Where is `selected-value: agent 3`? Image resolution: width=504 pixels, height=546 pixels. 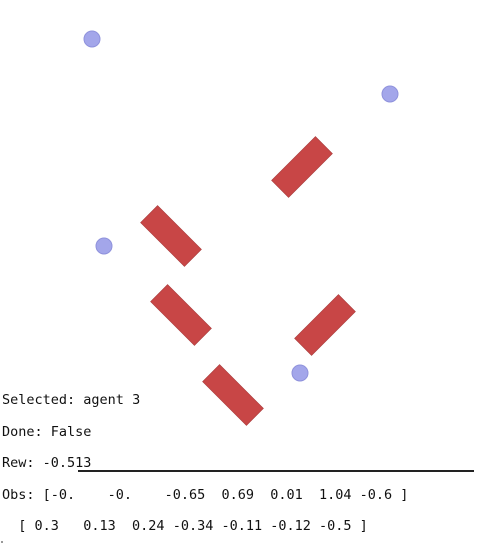 selected-value: agent 3 is located at coordinates (112, 400).